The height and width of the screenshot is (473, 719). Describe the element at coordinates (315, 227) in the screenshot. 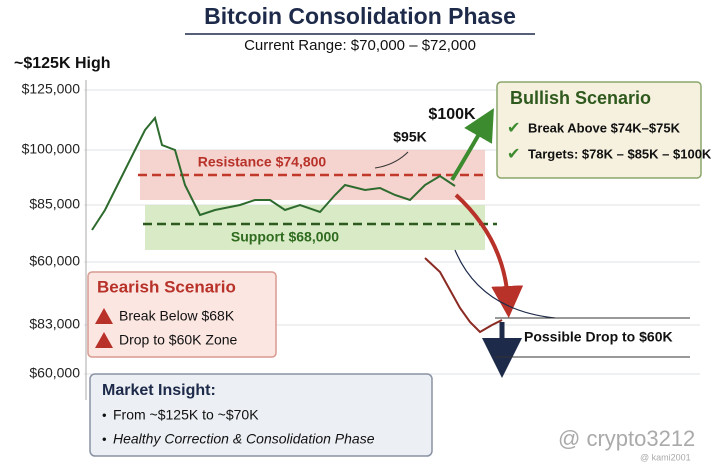

I see `support-band` at that location.